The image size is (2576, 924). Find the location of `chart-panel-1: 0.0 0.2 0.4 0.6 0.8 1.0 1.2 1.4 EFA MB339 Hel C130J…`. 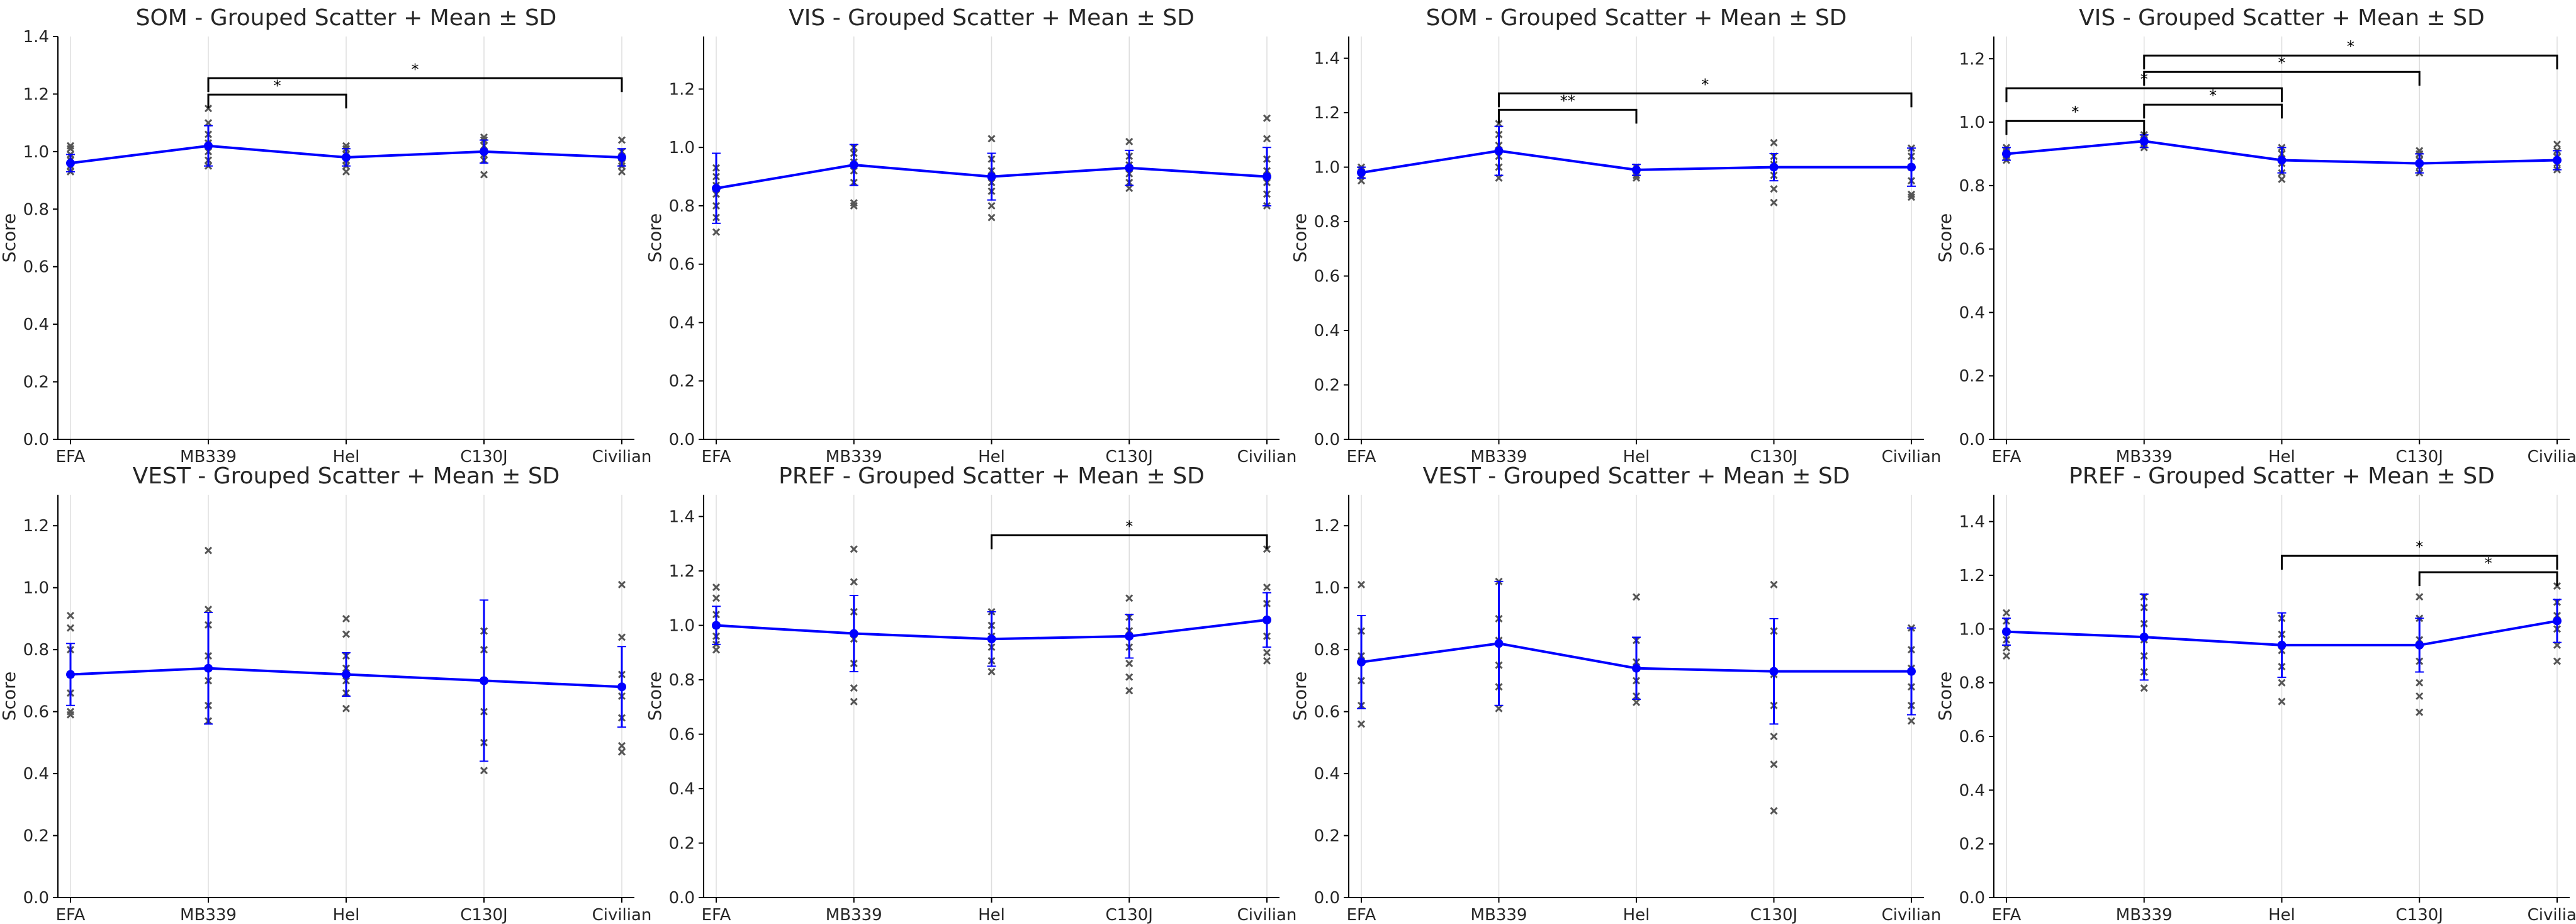

chart-panel-1: 0.0 0.2 0.4 0.6 0.8 1.0 1.2 1.4 EFA MB339 Hel C130J… is located at coordinates (325, 235).